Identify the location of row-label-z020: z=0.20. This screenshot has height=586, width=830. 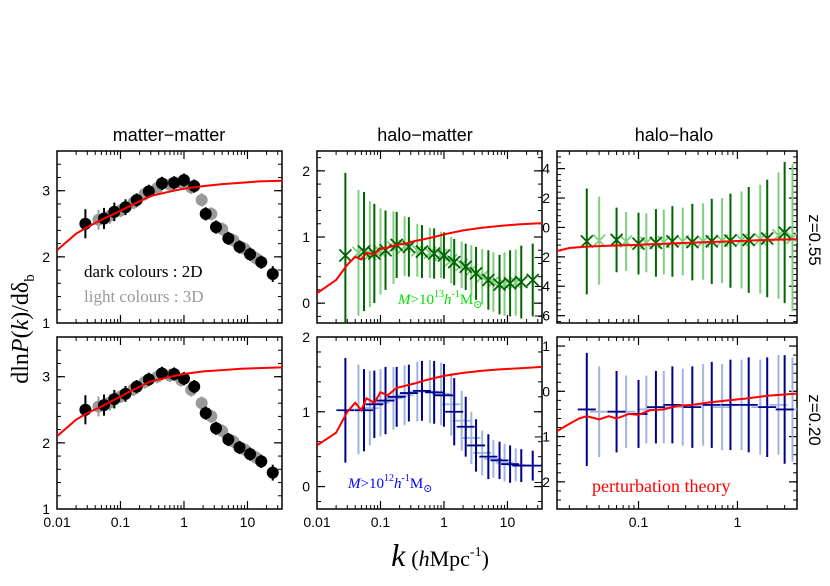
(814, 420).